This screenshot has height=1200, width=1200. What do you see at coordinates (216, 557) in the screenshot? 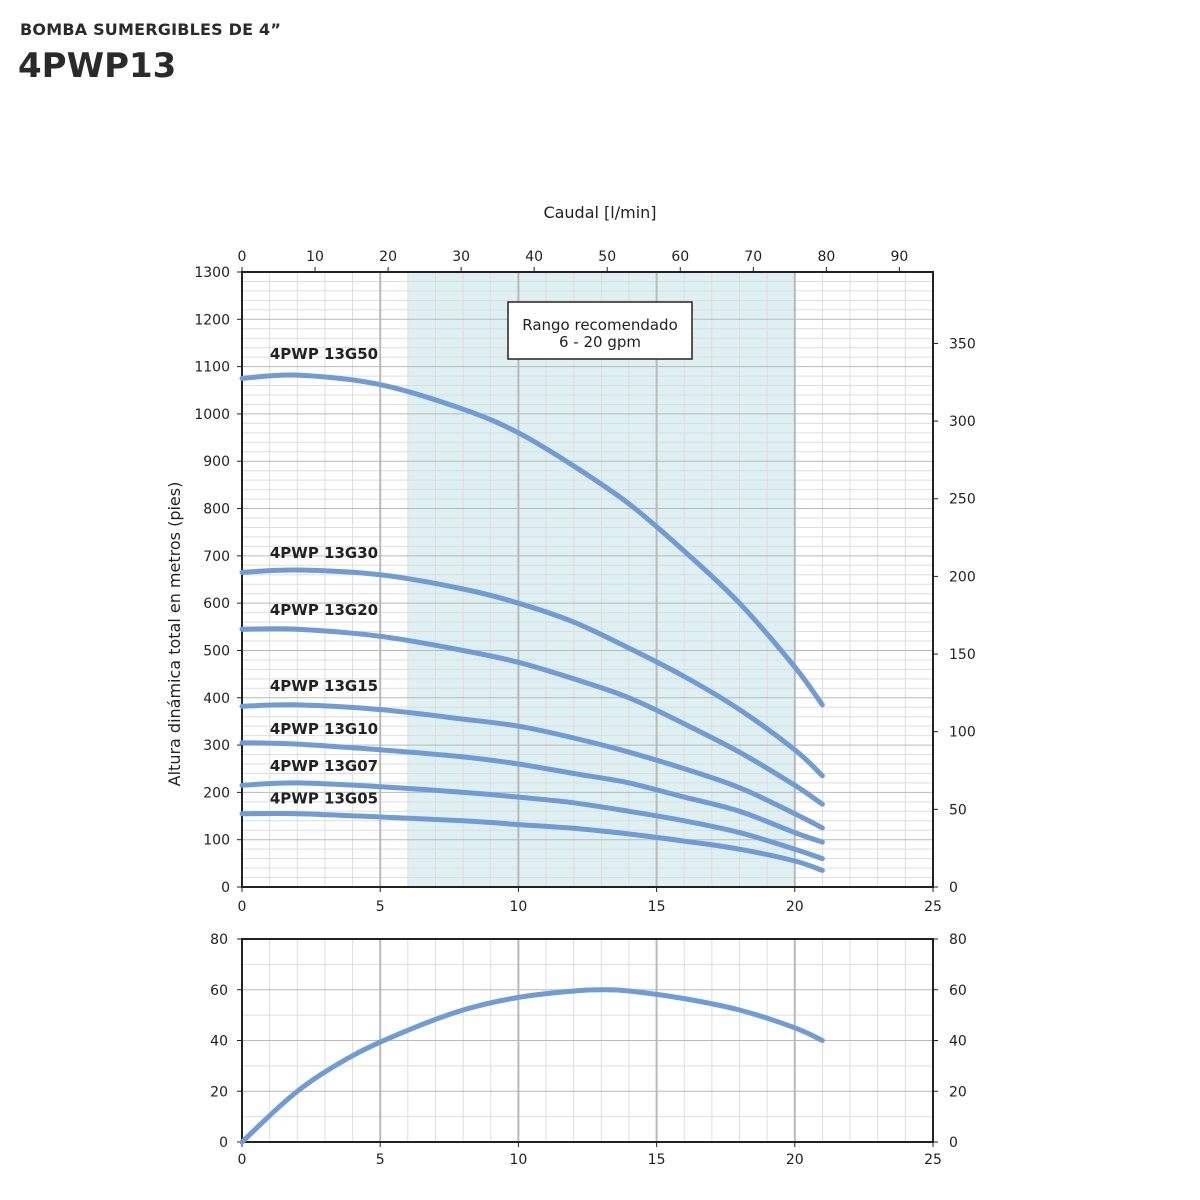
I see `y-tick-label: 700` at bounding box center [216, 557].